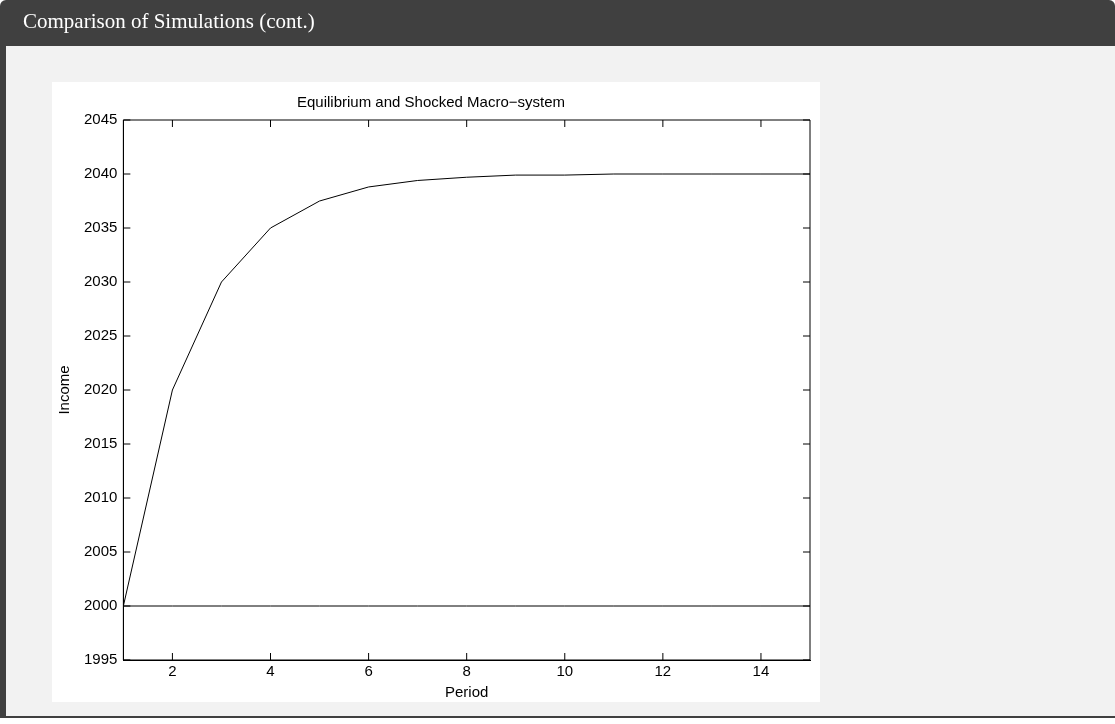  Describe the element at coordinates (100, 659) in the screenshot. I see `y-tick-label: 1995` at that location.